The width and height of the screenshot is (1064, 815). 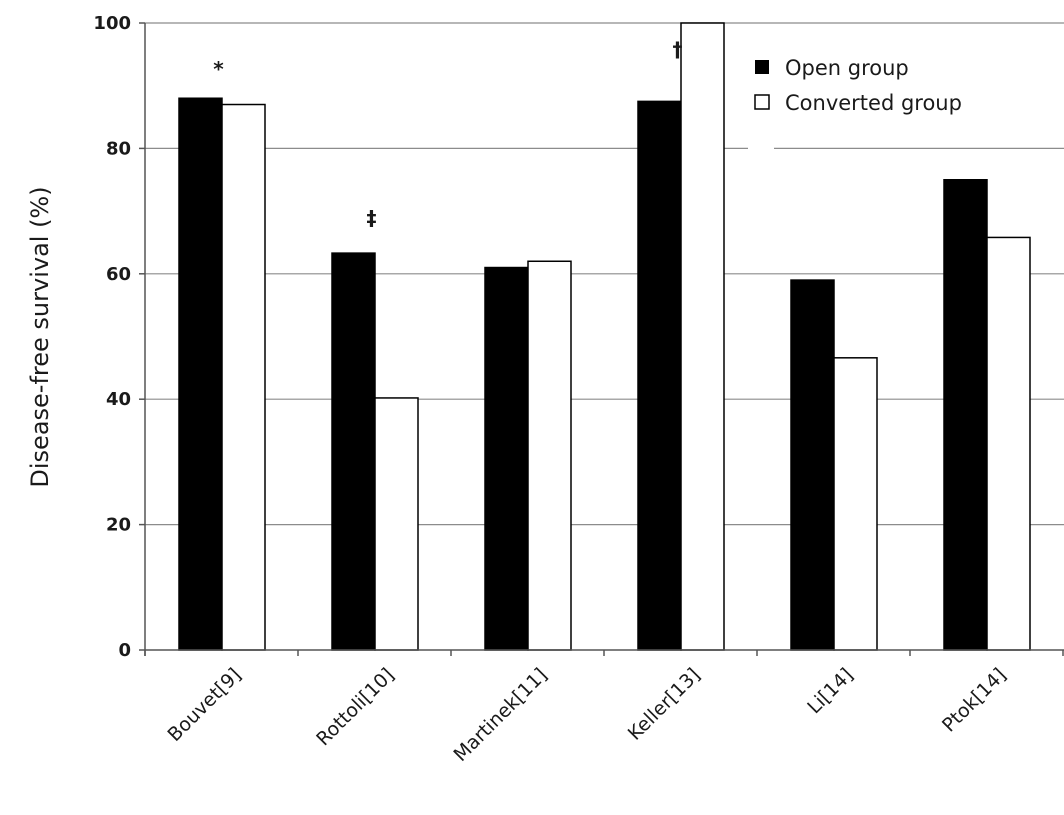 I want to click on y-tick-label-100: 100, so click(x=112, y=23).